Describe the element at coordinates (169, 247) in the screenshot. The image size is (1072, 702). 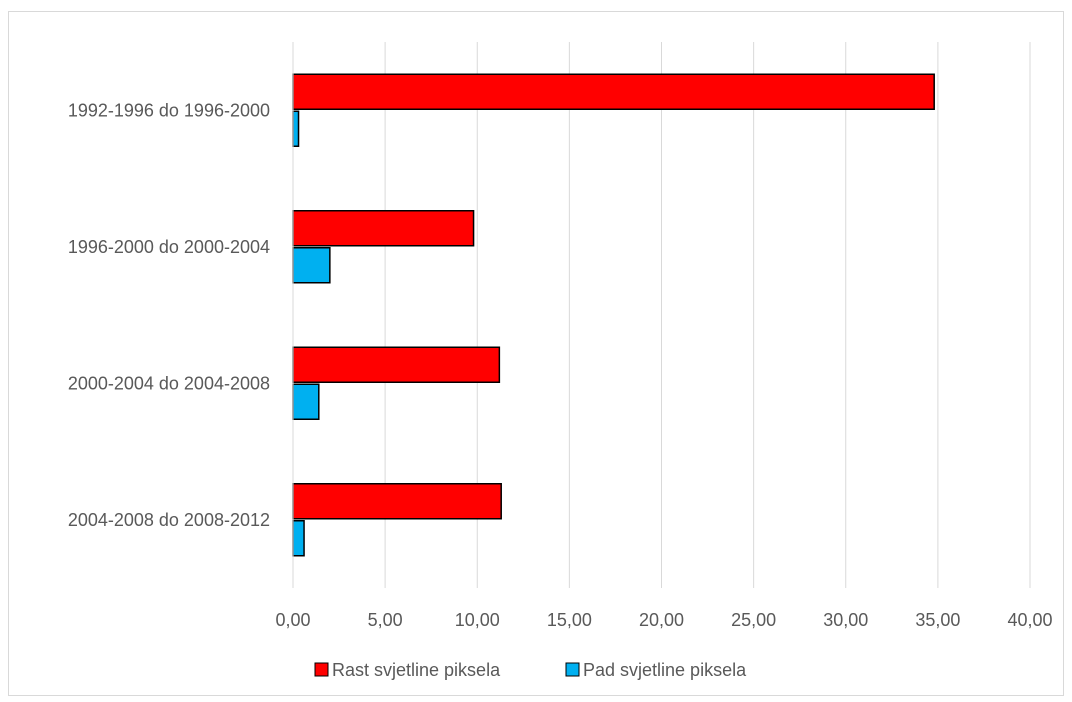
I see `category-label: 1996-2000 do 2000-2004` at that location.